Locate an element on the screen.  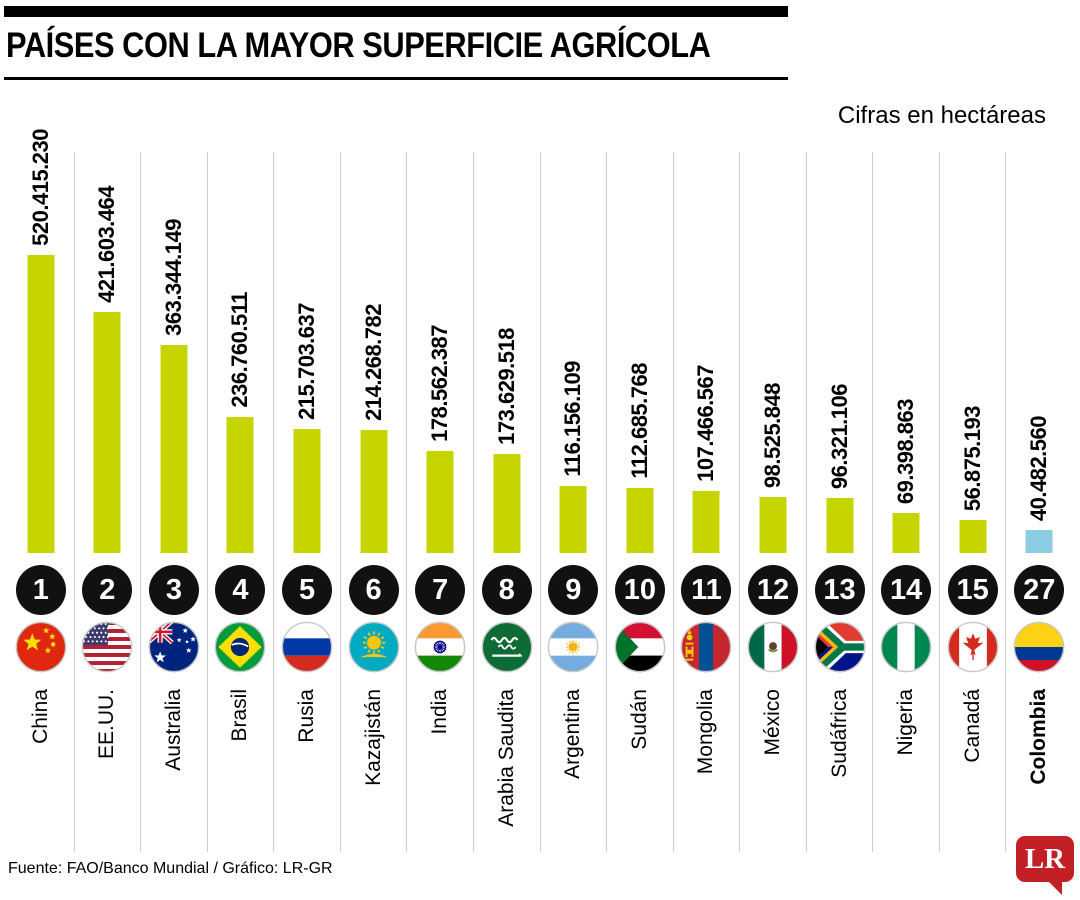
country-name-label: Canadá is located at coordinates (972, 726).